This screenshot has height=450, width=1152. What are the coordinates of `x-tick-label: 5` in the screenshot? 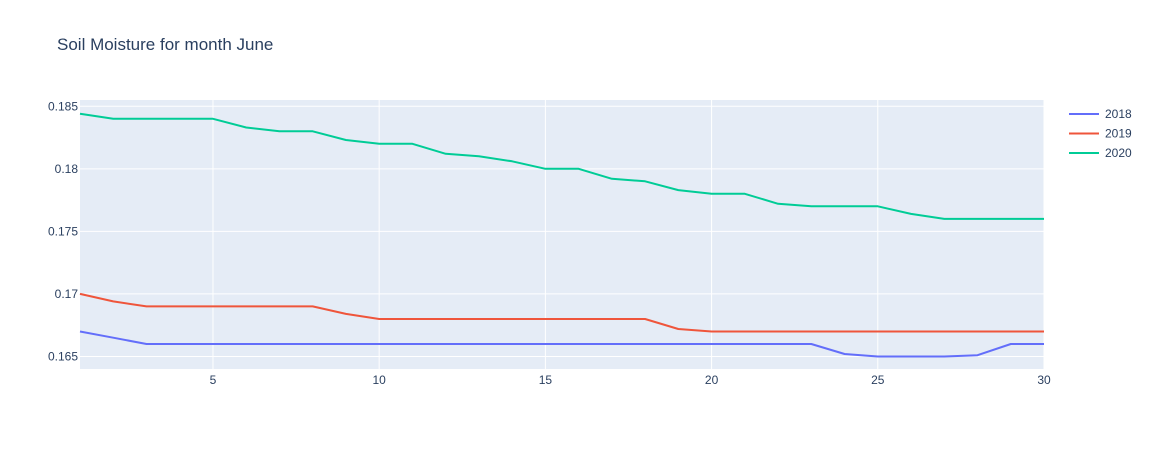 It's located at (213, 380).